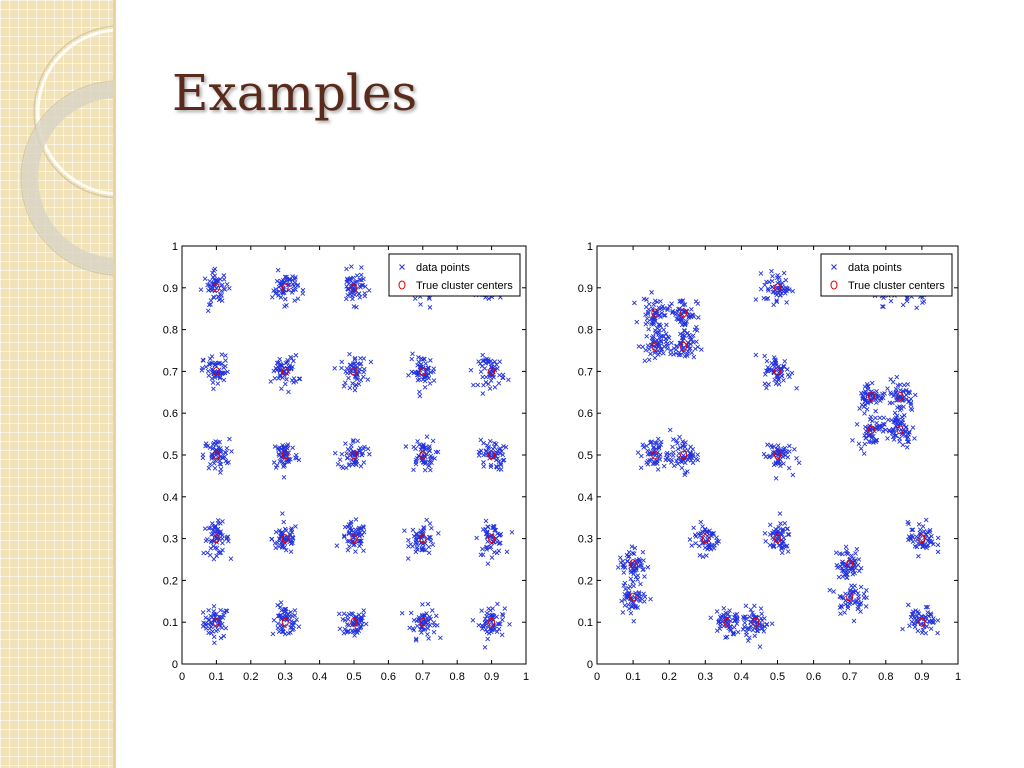 This screenshot has height=768, width=1024. I want to click on x-tick-label: 0.4, so click(319, 677).